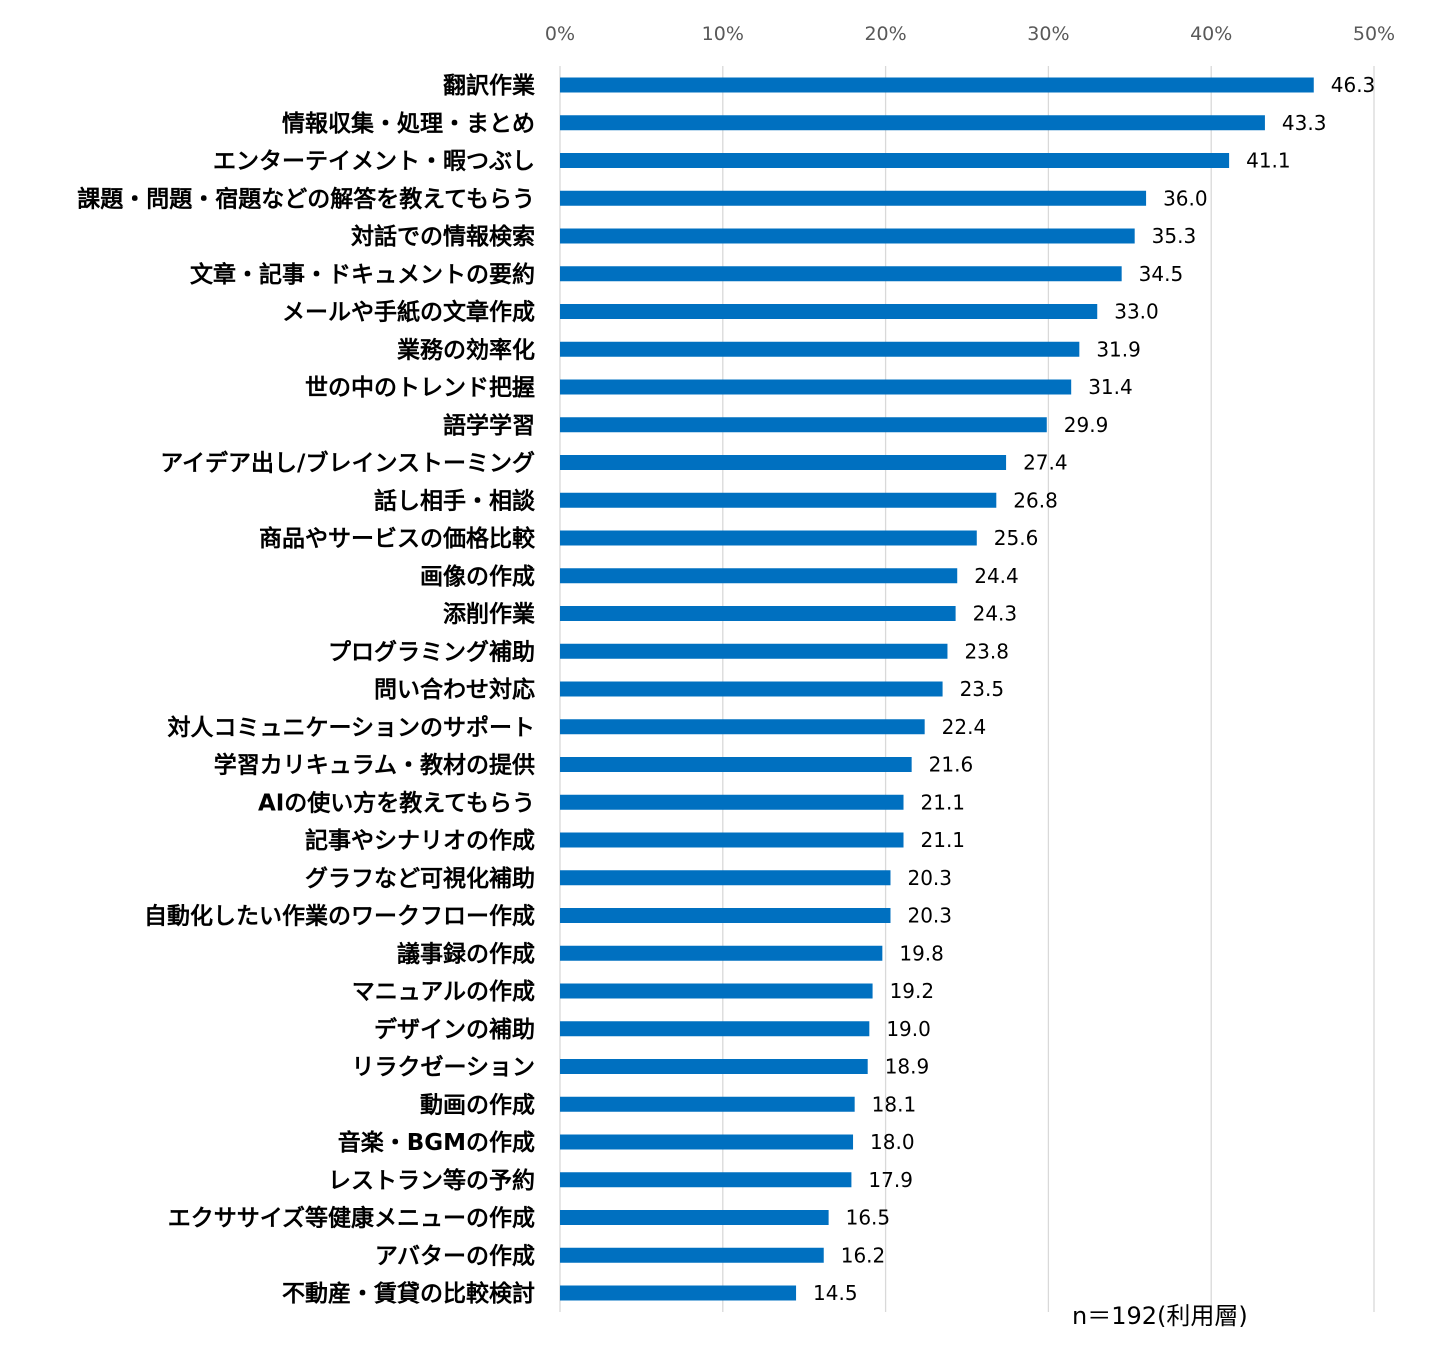 This screenshot has width=1431, height=1350. What do you see at coordinates (431, 1180) in the screenshot?
I see `category-label: レストラン等の予約` at bounding box center [431, 1180].